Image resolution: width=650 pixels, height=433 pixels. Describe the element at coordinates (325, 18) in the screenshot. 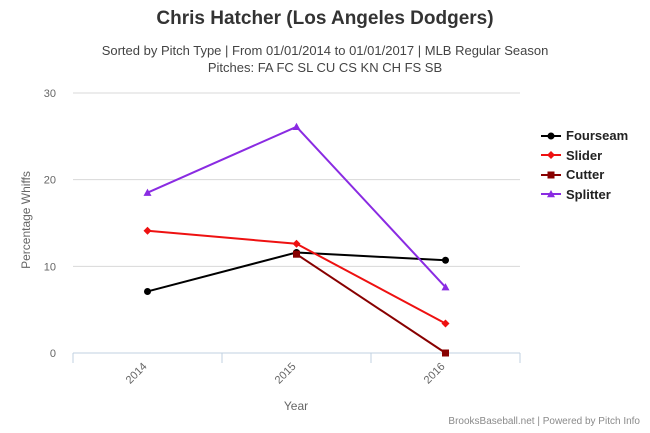

I see `chart-title: Chris Hatcher (Los Angeles Dodgers)` at that location.